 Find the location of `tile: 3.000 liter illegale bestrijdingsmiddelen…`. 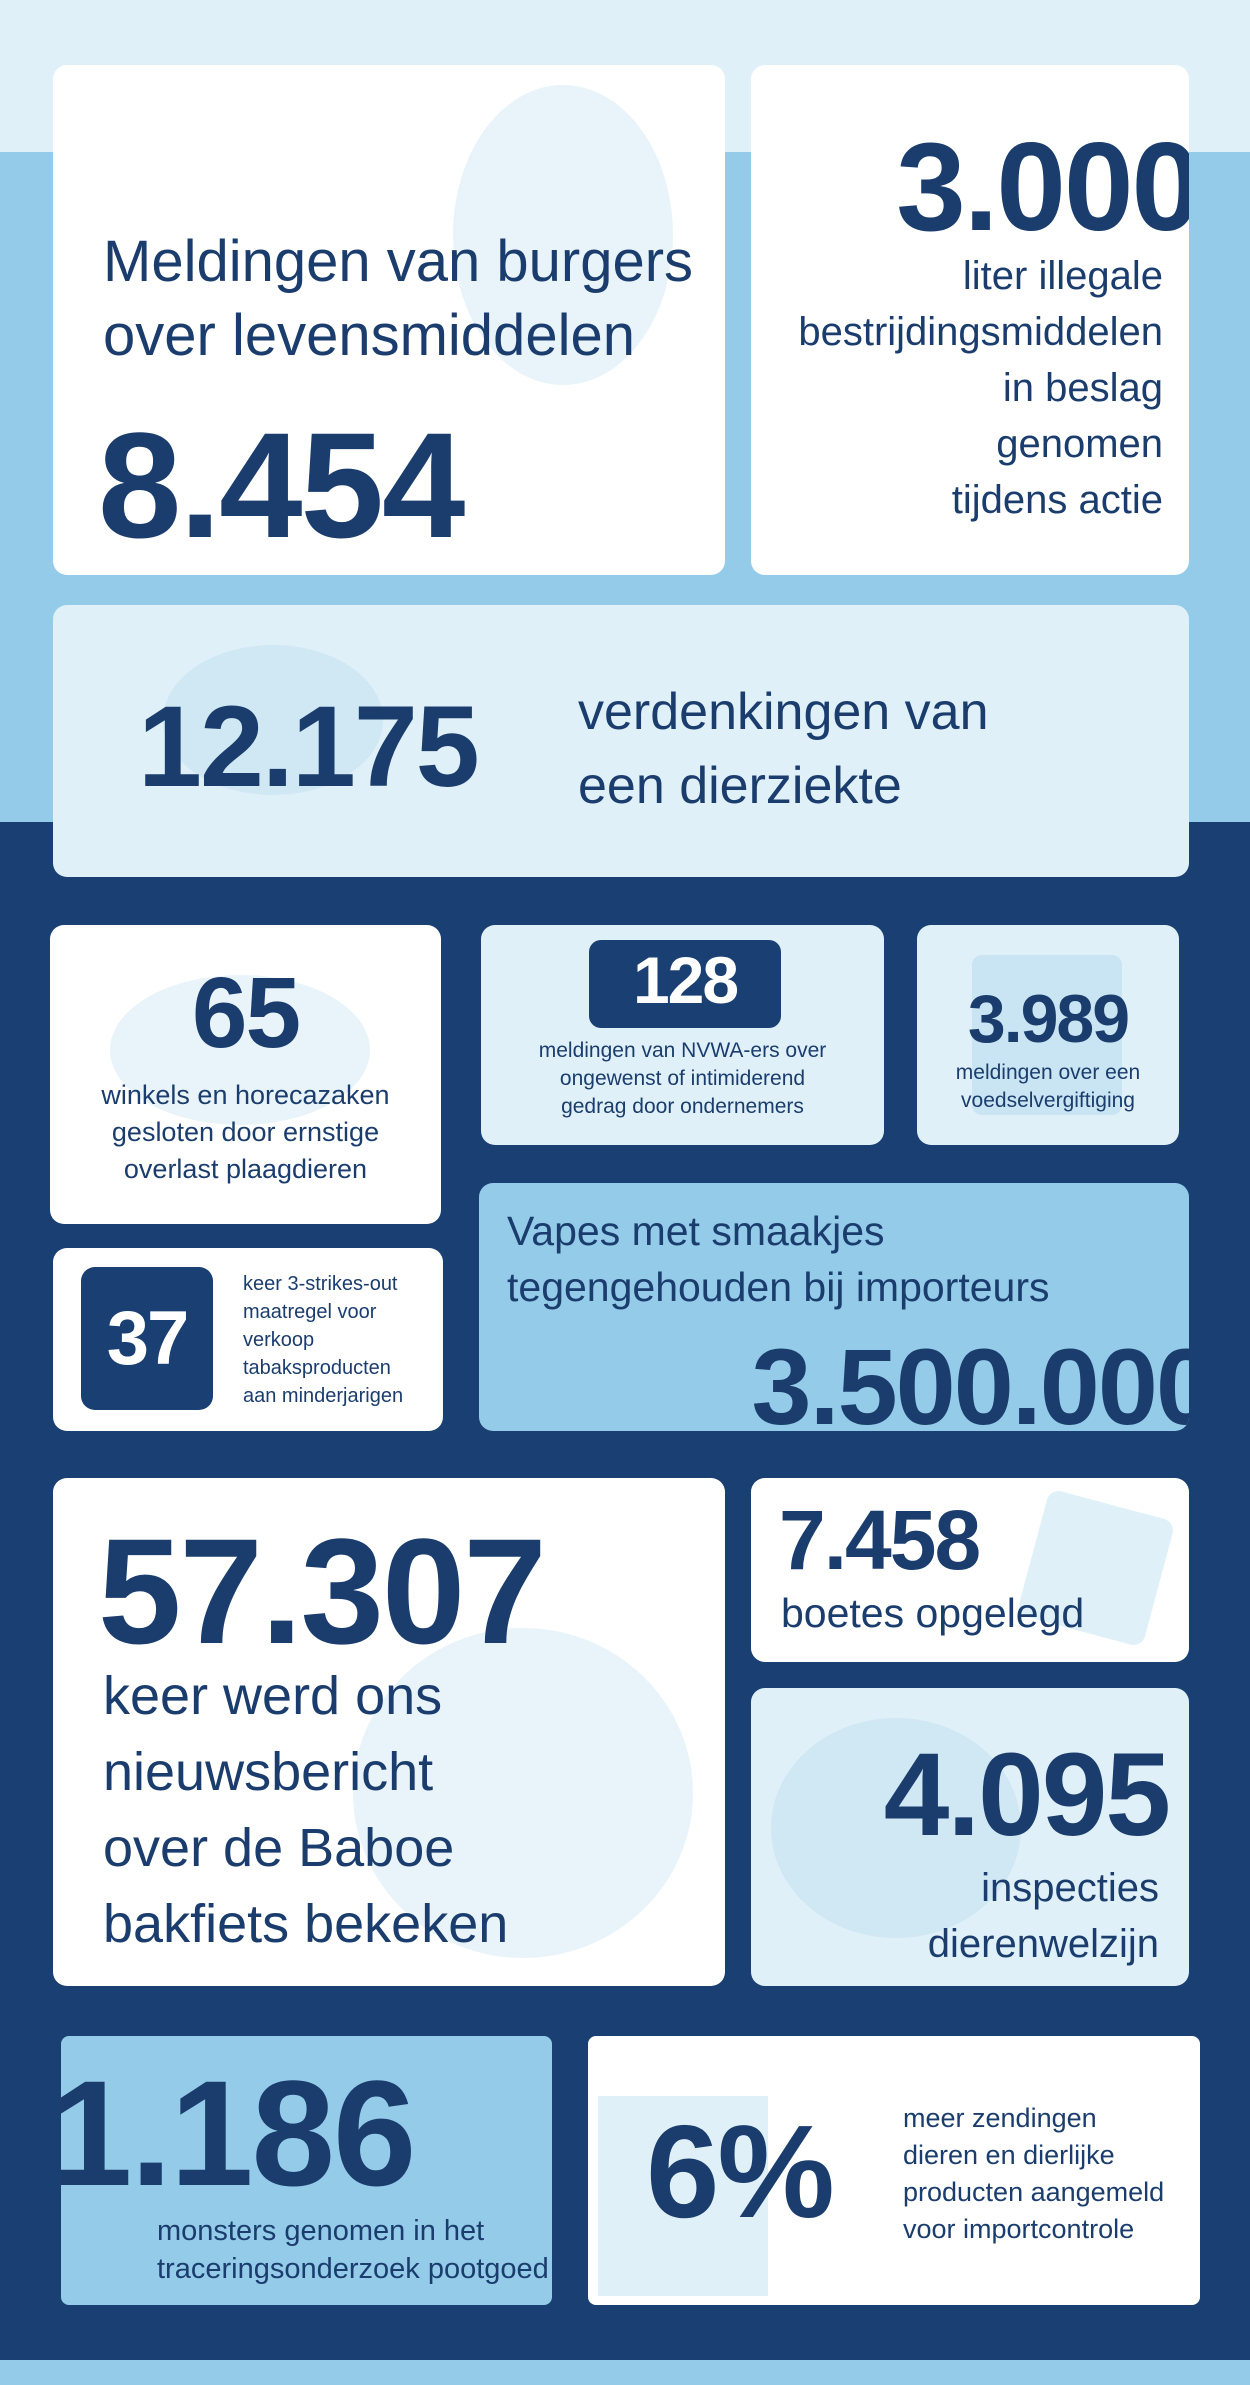

tile: 3.000 liter illegale bestrijdingsmiddelen… is located at coordinates (970, 320).